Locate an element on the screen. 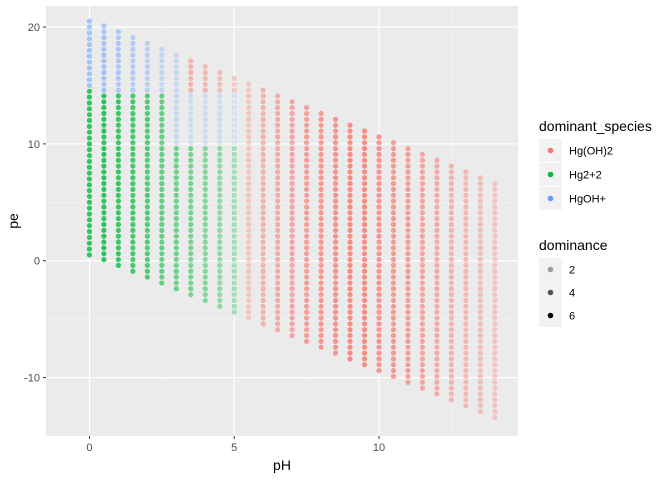 This screenshot has width=672, height=480. legend-color-label: HgOH+ is located at coordinates (587, 200).